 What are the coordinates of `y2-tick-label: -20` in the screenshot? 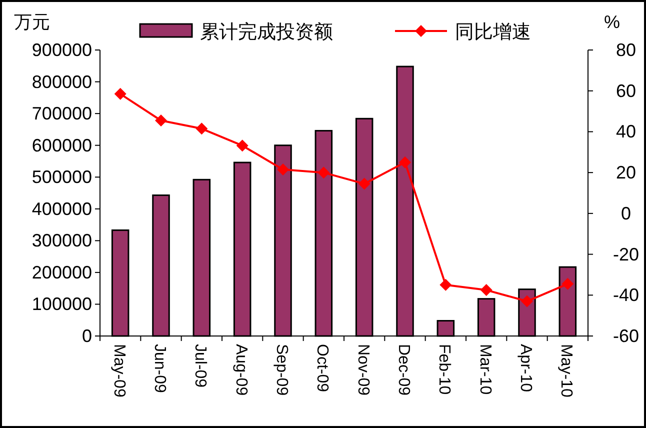 It's located at (626, 254).